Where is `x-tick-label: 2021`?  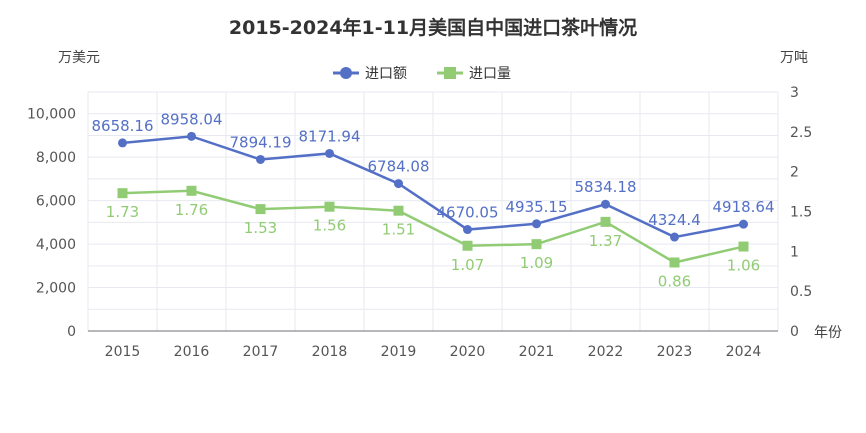 x-tick-label: 2021 is located at coordinates (537, 352).